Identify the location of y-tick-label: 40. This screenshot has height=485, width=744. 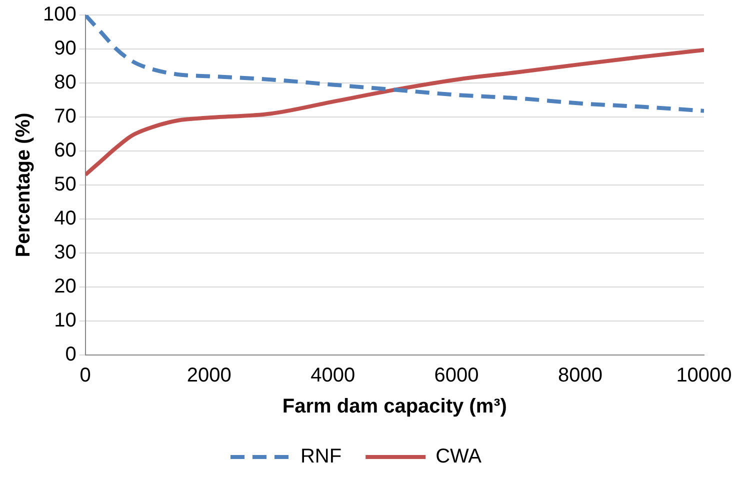
(65, 219).